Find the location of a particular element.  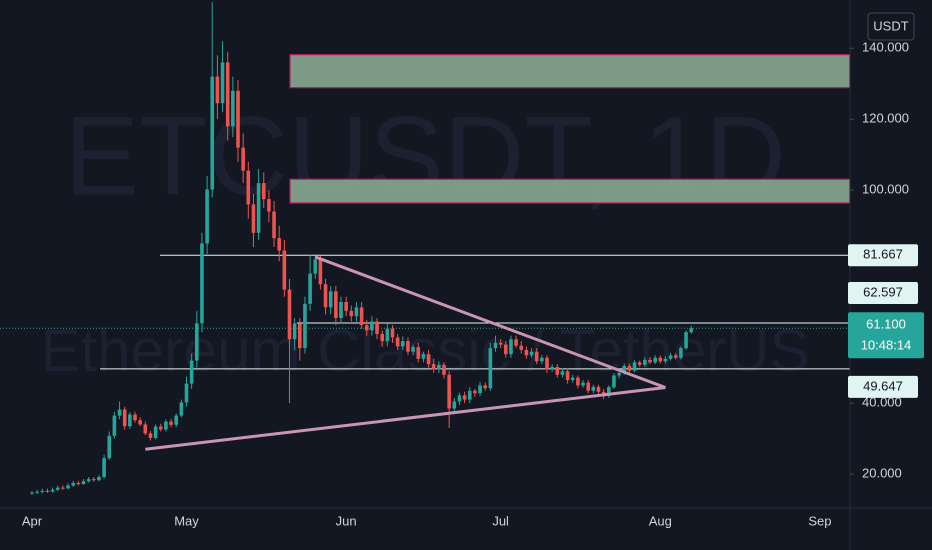

price-label: 62.597 is located at coordinates (883, 291).